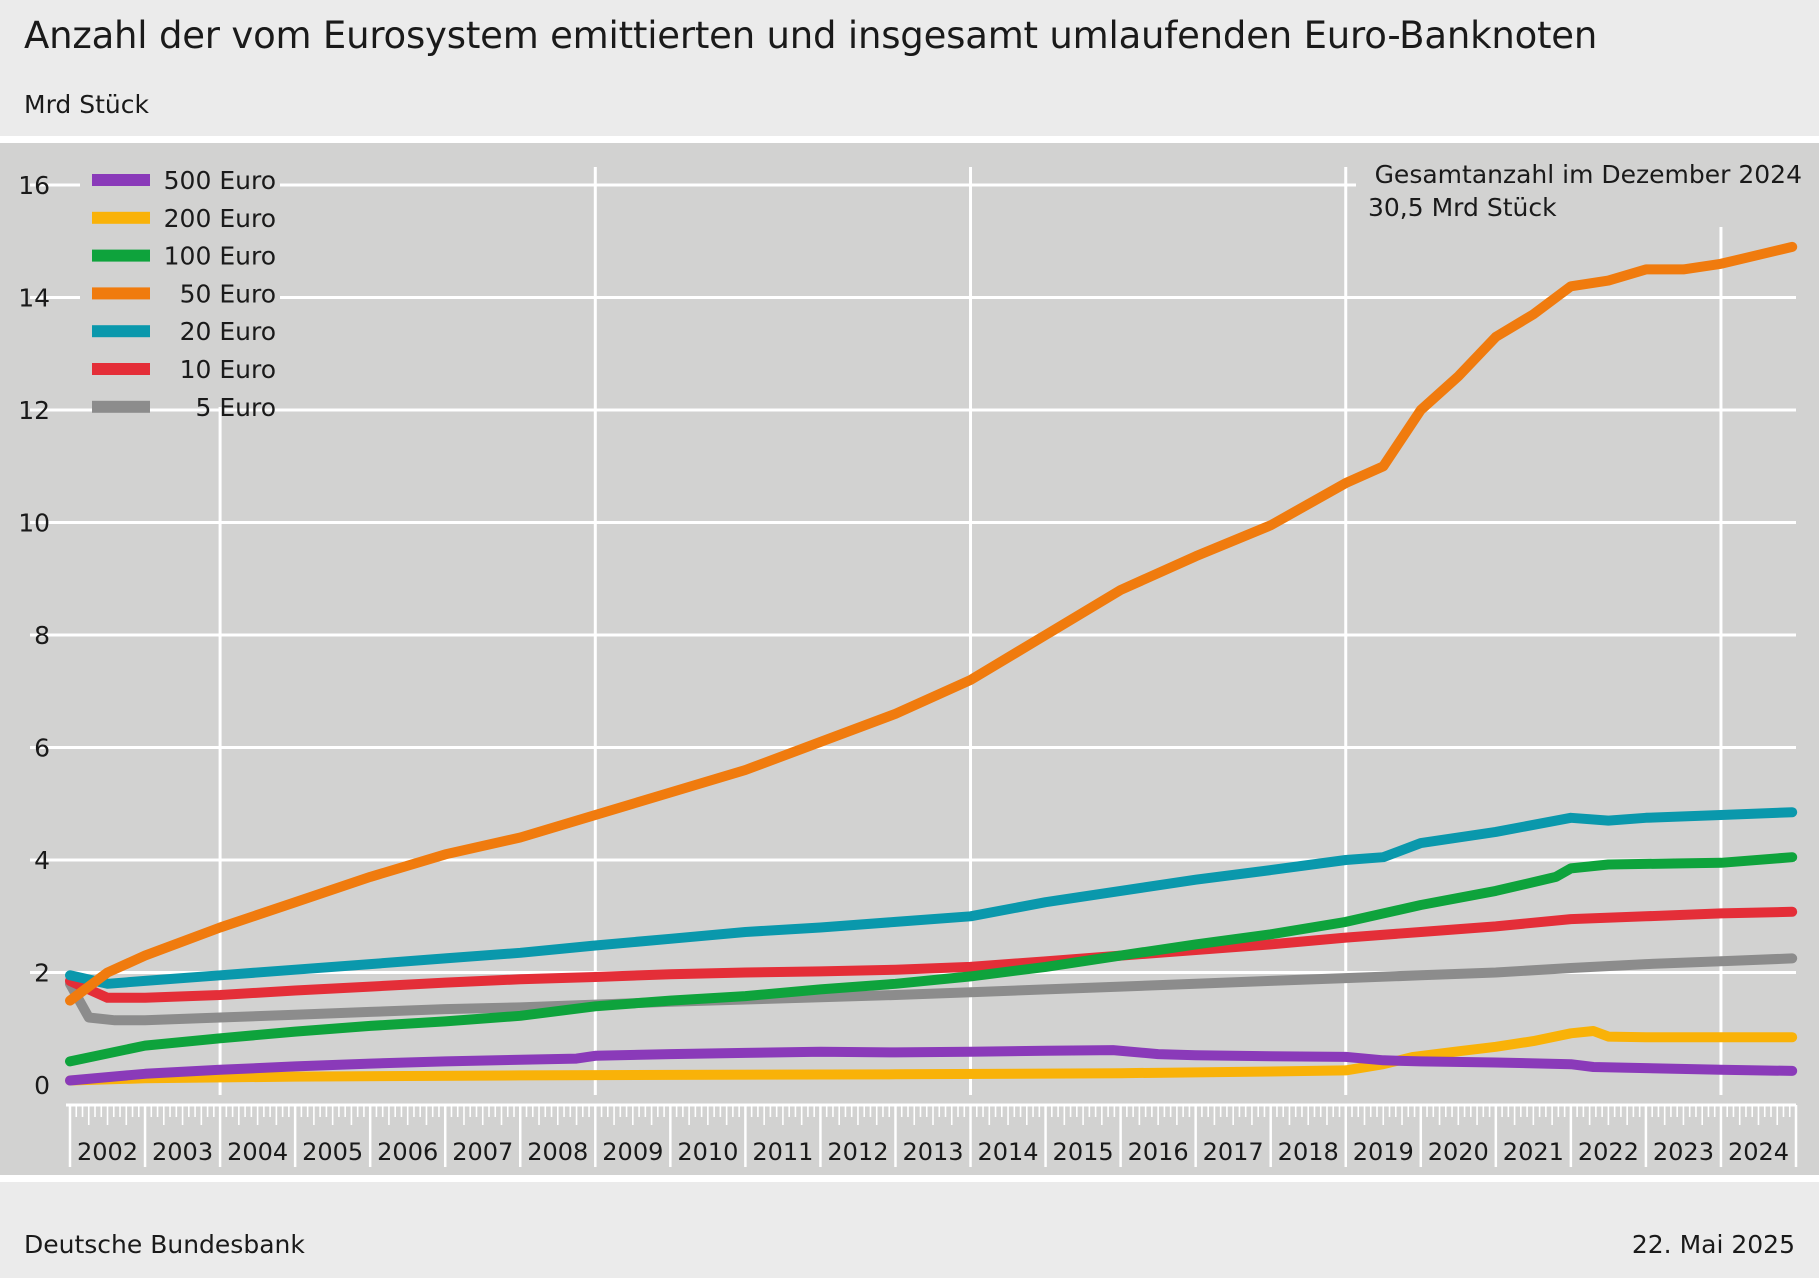 The height and width of the screenshot is (1278, 1819). What do you see at coordinates (1608, 1152) in the screenshot?
I see `x-tick-label: 2022` at bounding box center [1608, 1152].